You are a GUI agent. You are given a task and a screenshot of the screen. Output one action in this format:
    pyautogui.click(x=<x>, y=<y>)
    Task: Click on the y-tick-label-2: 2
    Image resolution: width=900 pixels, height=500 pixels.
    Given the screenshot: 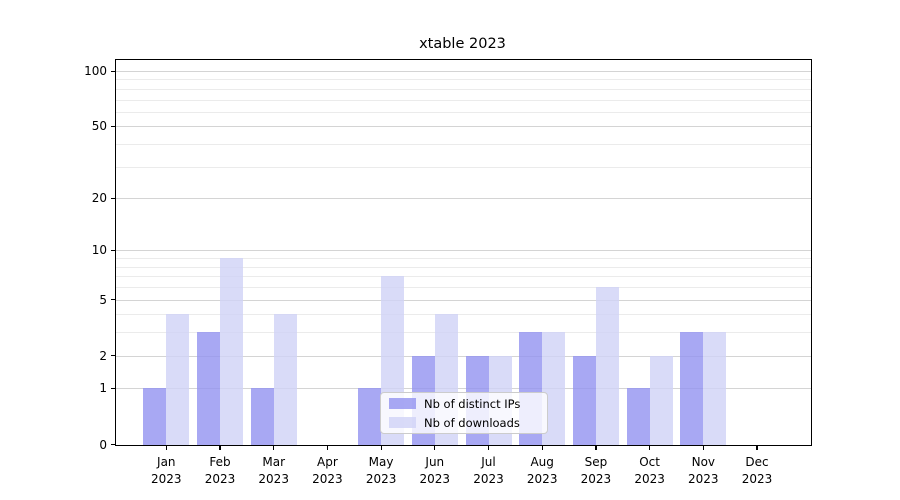 What is the action you would take?
    pyautogui.click(x=103, y=355)
    